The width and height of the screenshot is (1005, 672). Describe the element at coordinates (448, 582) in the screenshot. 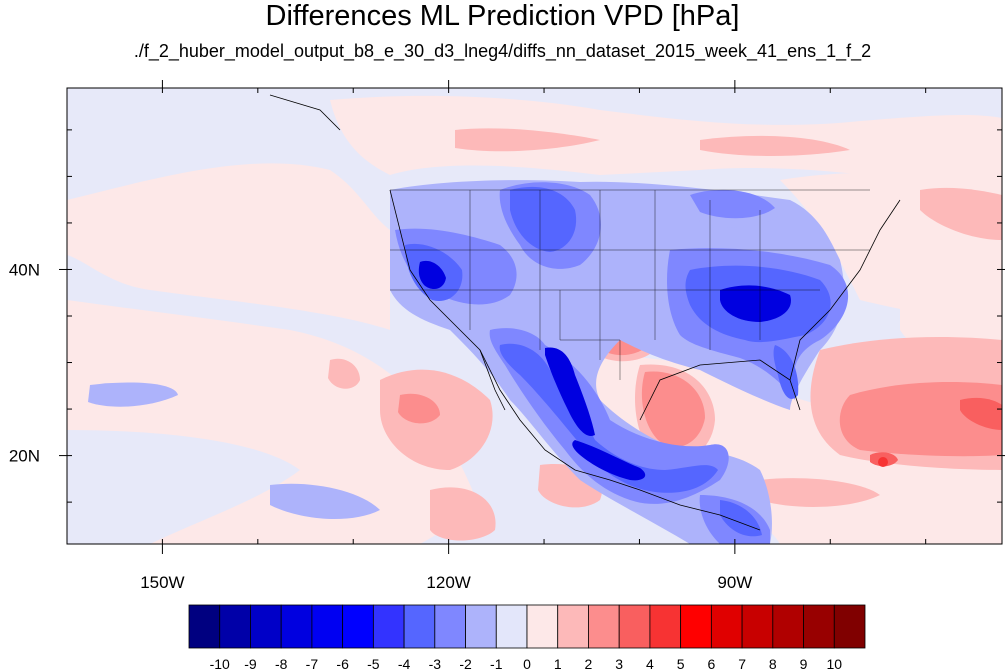

I see `lon-tick-label: 120W` at that location.